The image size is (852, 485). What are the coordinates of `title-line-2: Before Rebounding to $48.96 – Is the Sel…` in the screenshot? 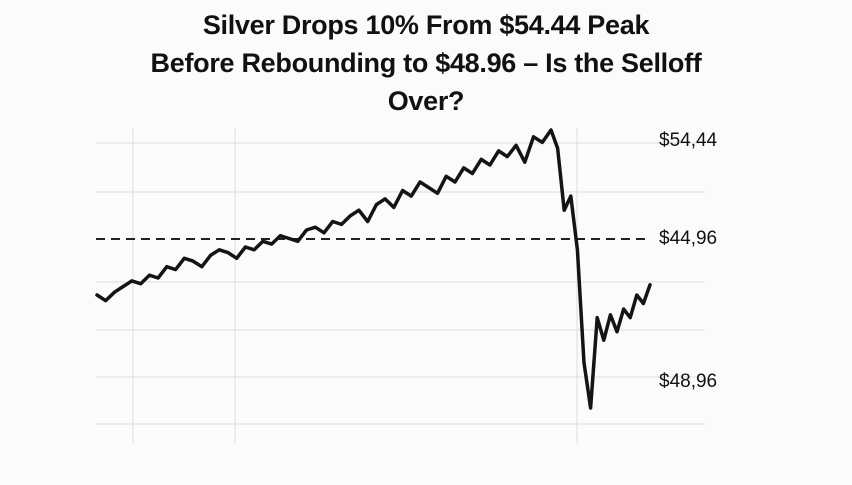 It's located at (426, 63).